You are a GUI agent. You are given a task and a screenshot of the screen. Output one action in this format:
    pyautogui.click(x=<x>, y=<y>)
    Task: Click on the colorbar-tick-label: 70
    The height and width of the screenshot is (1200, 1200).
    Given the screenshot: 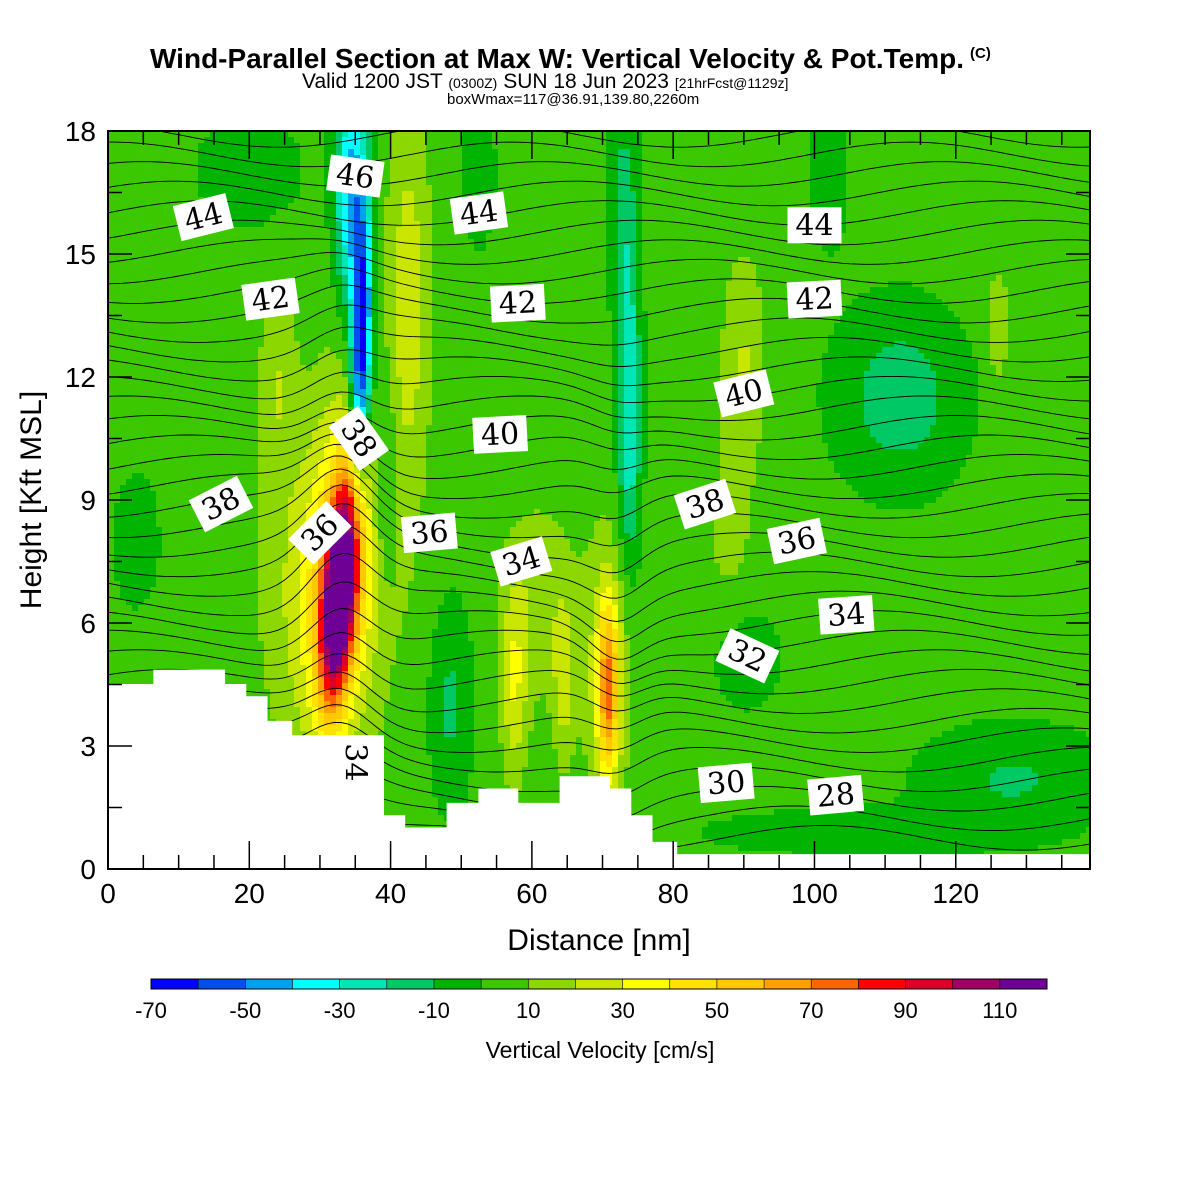 What is the action you would take?
    pyautogui.click(x=811, y=1010)
    